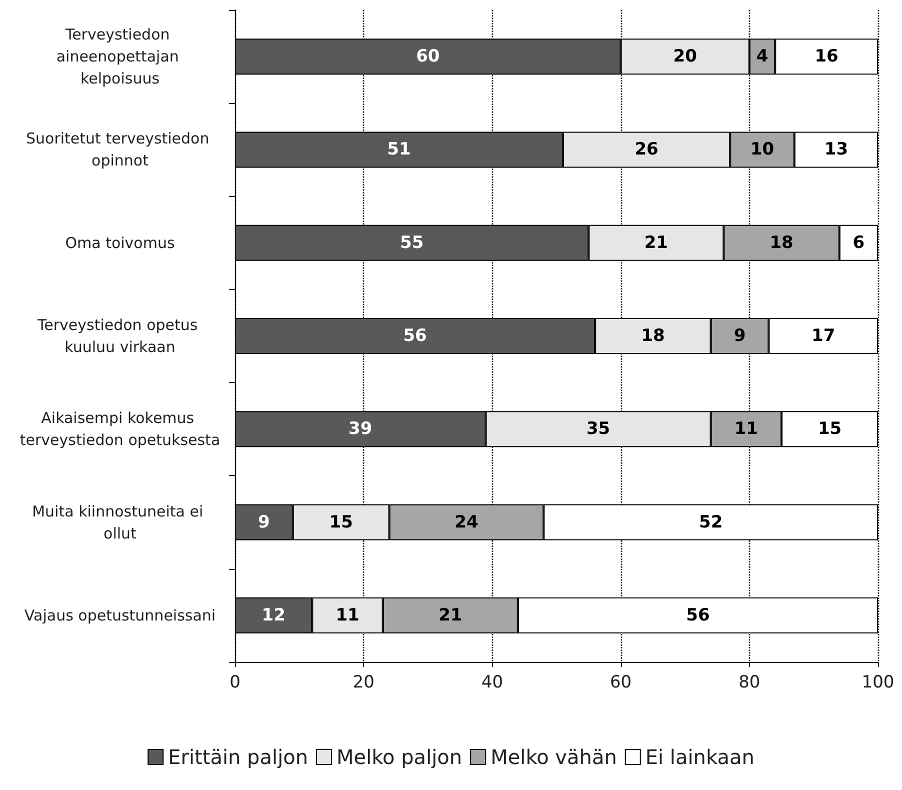  Describe the element at coordinates (749, 682) in the screenshot. I see `x-tick-label: 80` at that location.